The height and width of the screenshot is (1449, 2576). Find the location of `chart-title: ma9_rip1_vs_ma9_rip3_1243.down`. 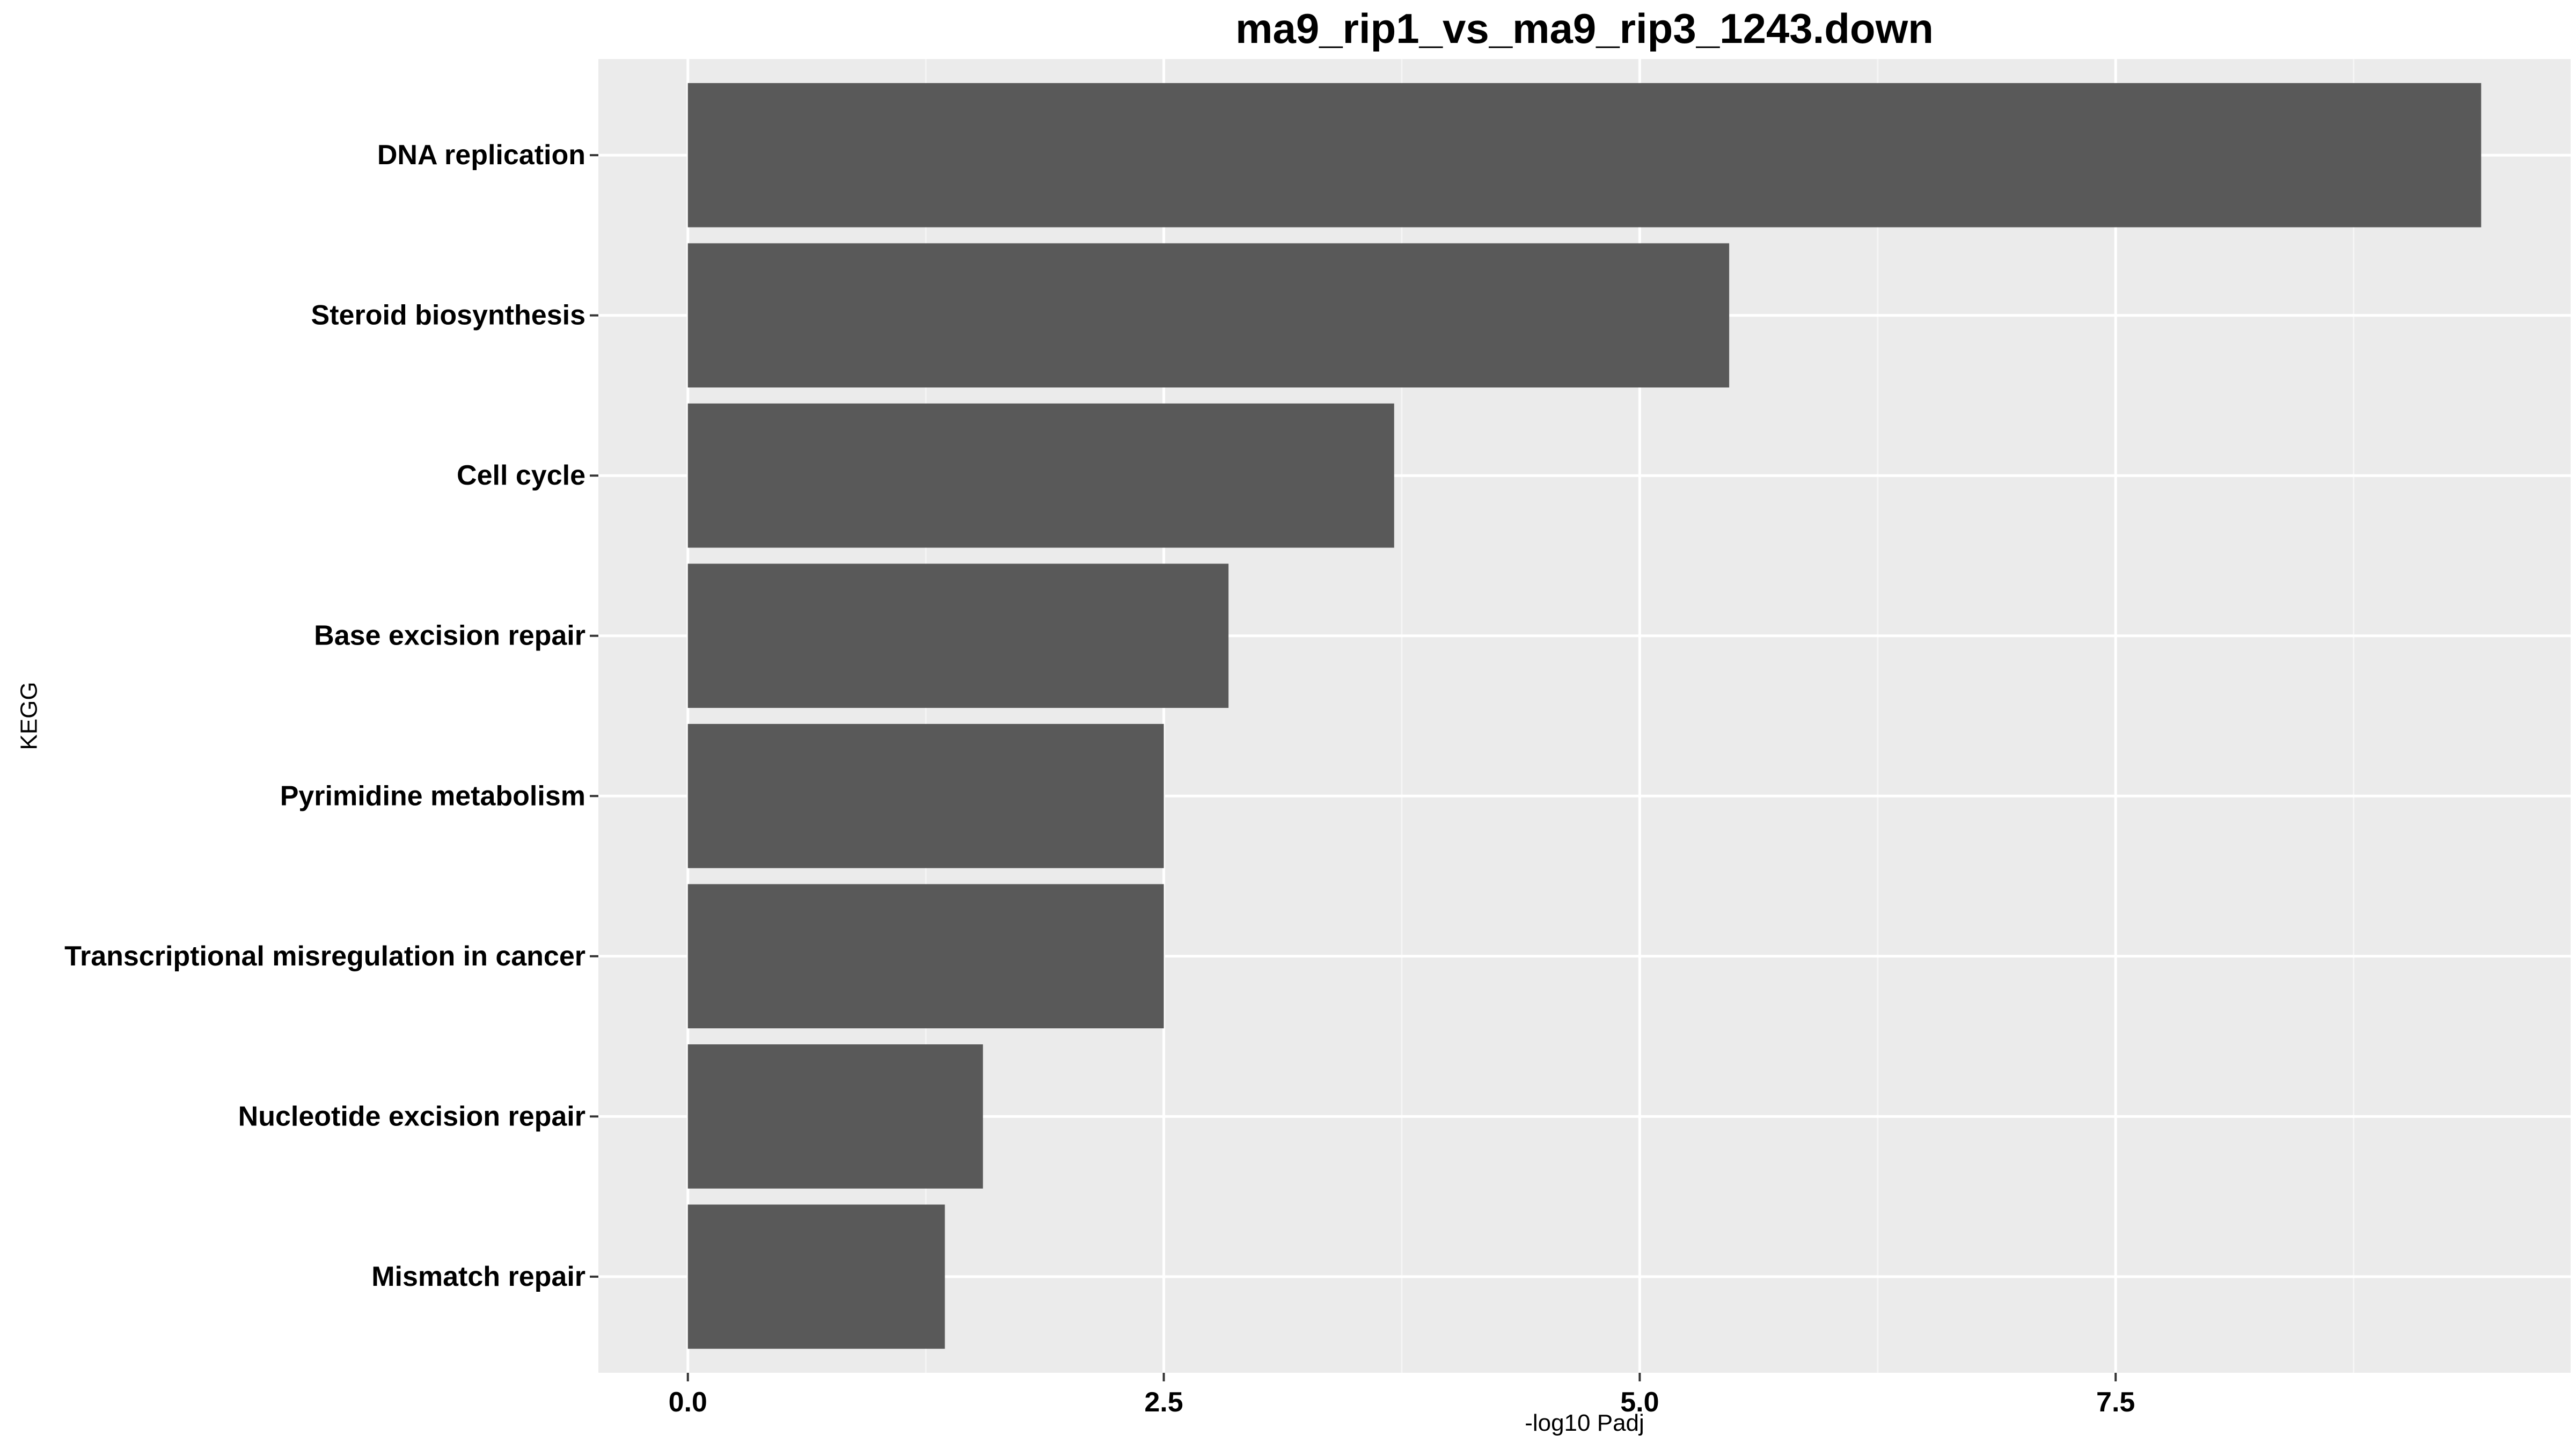

chart-title: ma9_rip1_vs_ma9_rip3_1243.down is located at coordinates (1584, 28).